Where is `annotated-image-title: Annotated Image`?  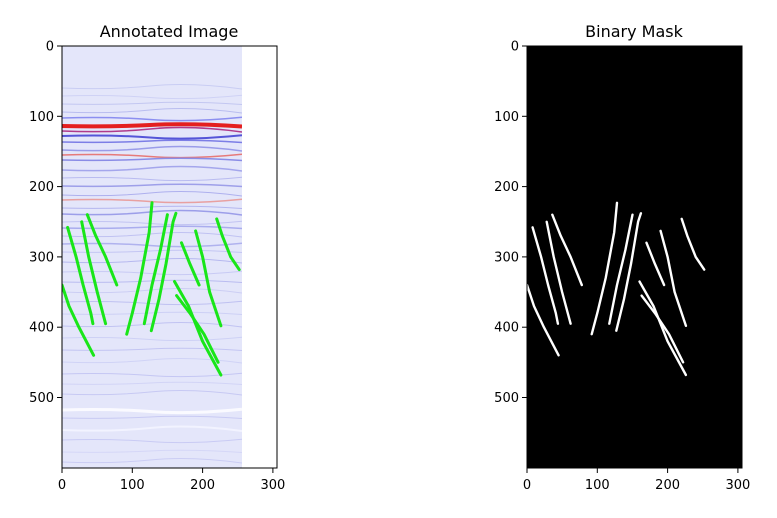
annotated-image-title: Annotated Image is located at coordinates (169, 31).